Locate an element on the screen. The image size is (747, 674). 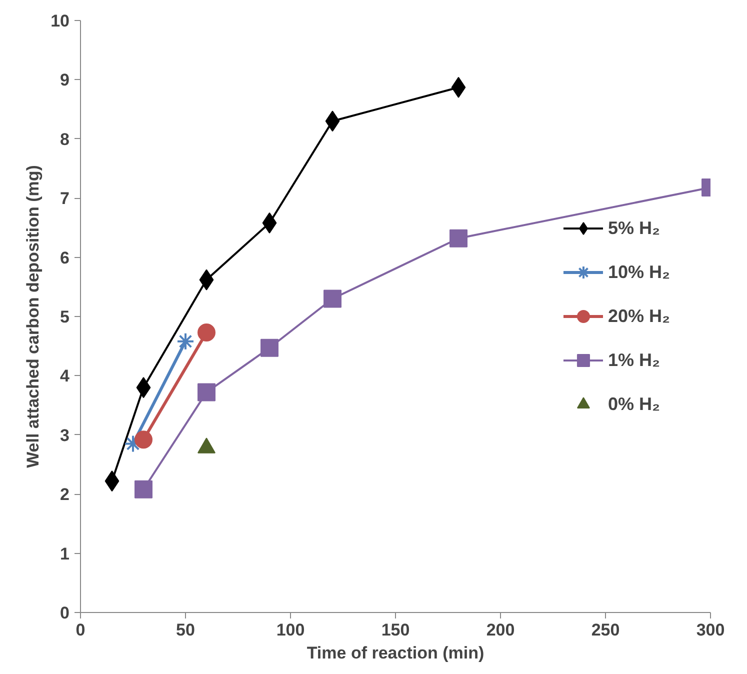
y-axis-title: Well attached carbon deposition (mg) is located at coordinates (33, 316).